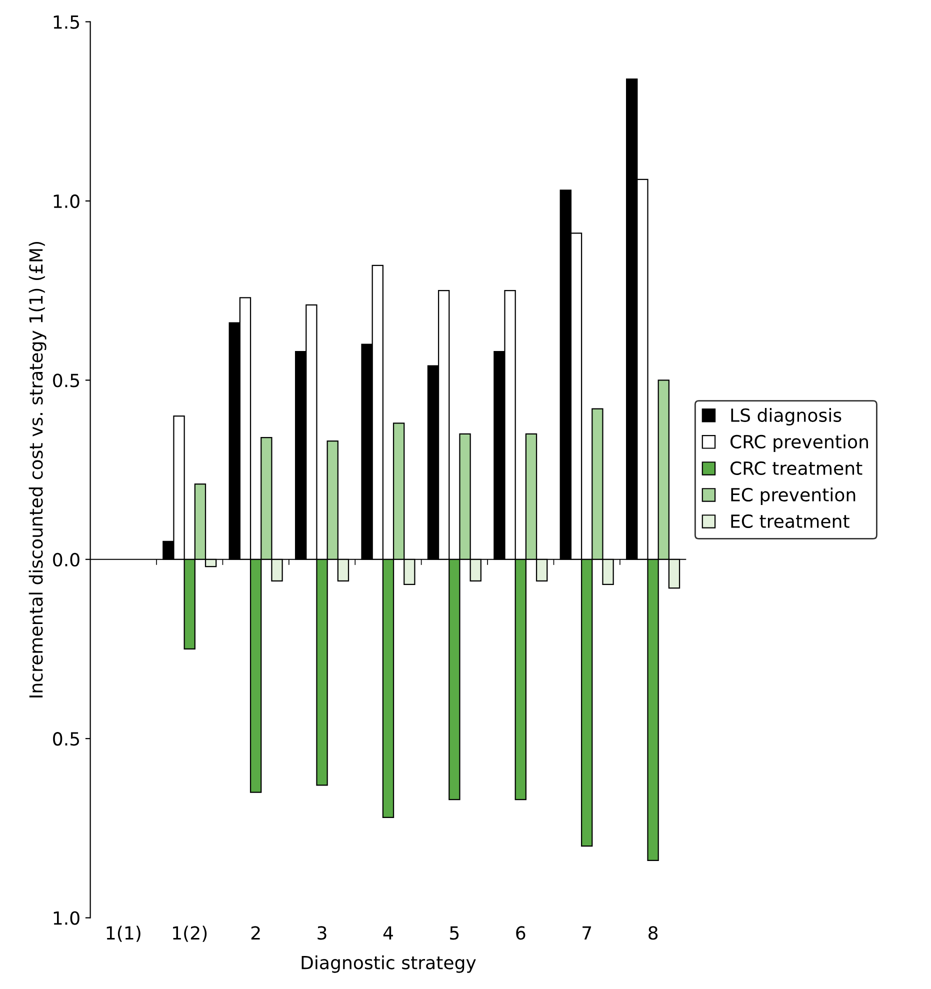 The height and width of the screenshot is (989, 931). I want to click on x-tick-label: 4, so click(388, 933).